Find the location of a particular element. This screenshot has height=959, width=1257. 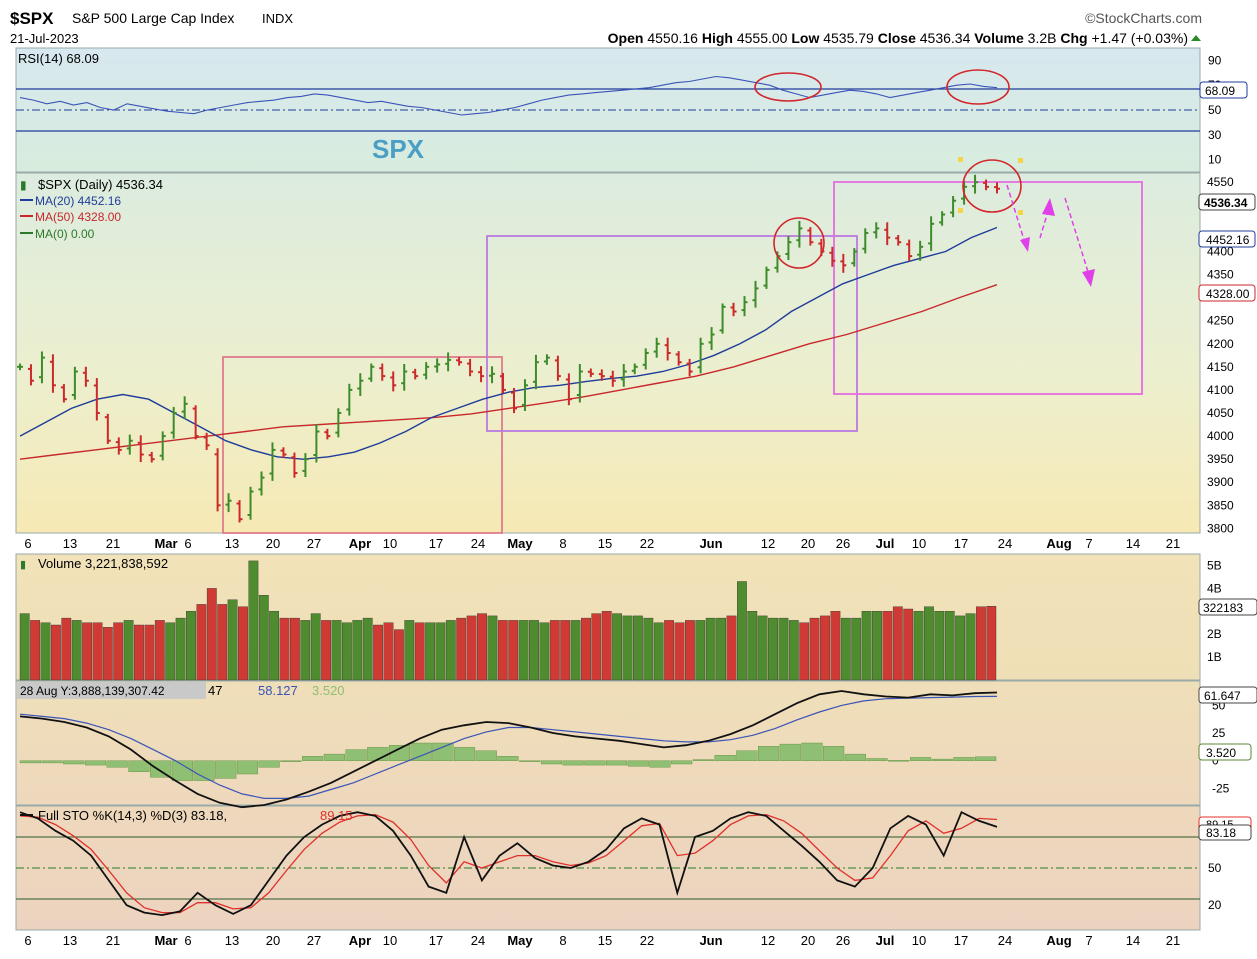

consolidation-box-red is located at coordinates (362, 445).